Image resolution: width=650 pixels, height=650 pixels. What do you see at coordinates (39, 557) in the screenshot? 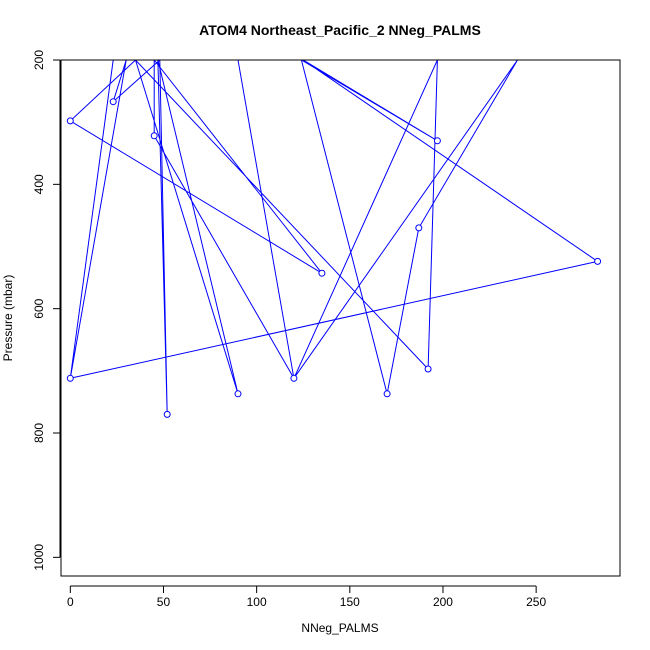
I see `y-tick-label: 1000` at bounding box center [39, 557].